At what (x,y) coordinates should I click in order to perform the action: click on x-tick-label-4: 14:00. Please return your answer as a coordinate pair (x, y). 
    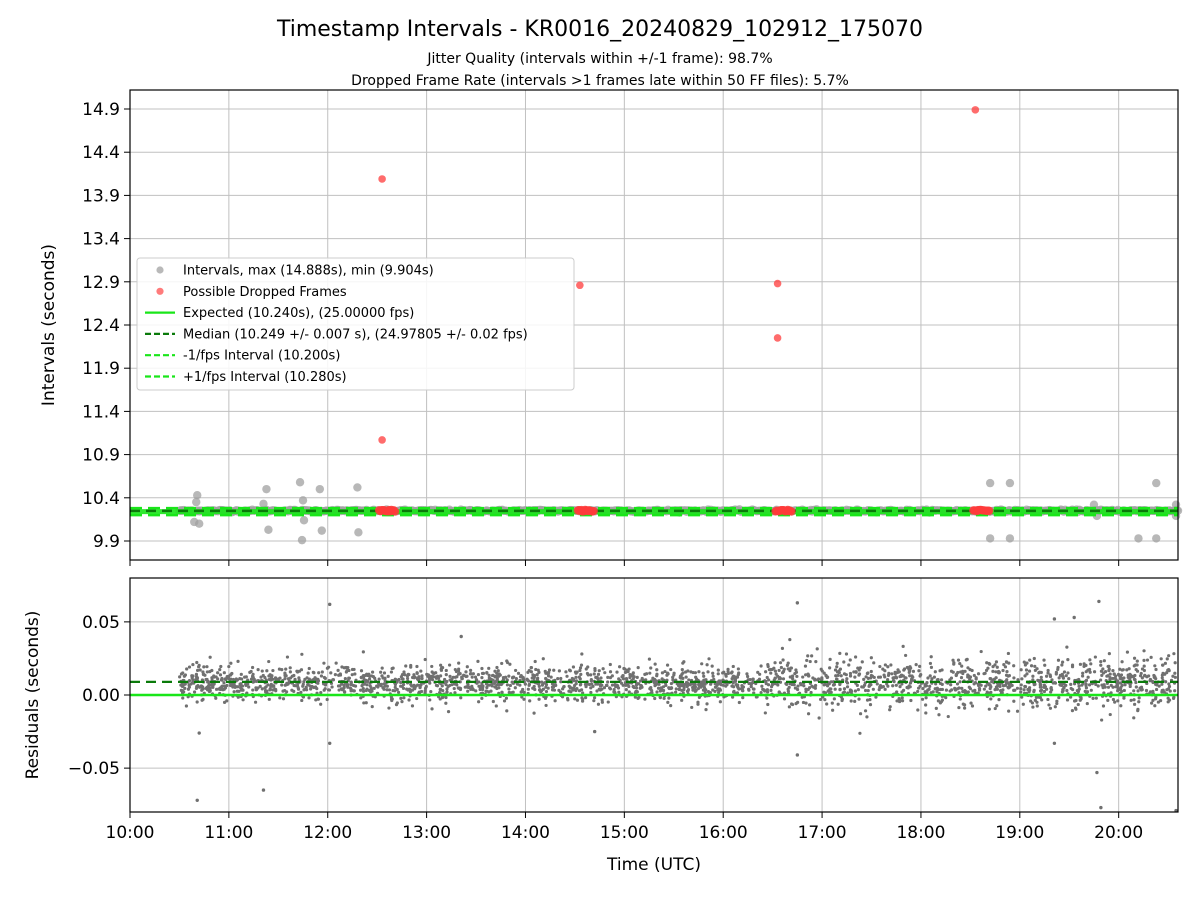
    Looking at the image, I should click on (525, 833).